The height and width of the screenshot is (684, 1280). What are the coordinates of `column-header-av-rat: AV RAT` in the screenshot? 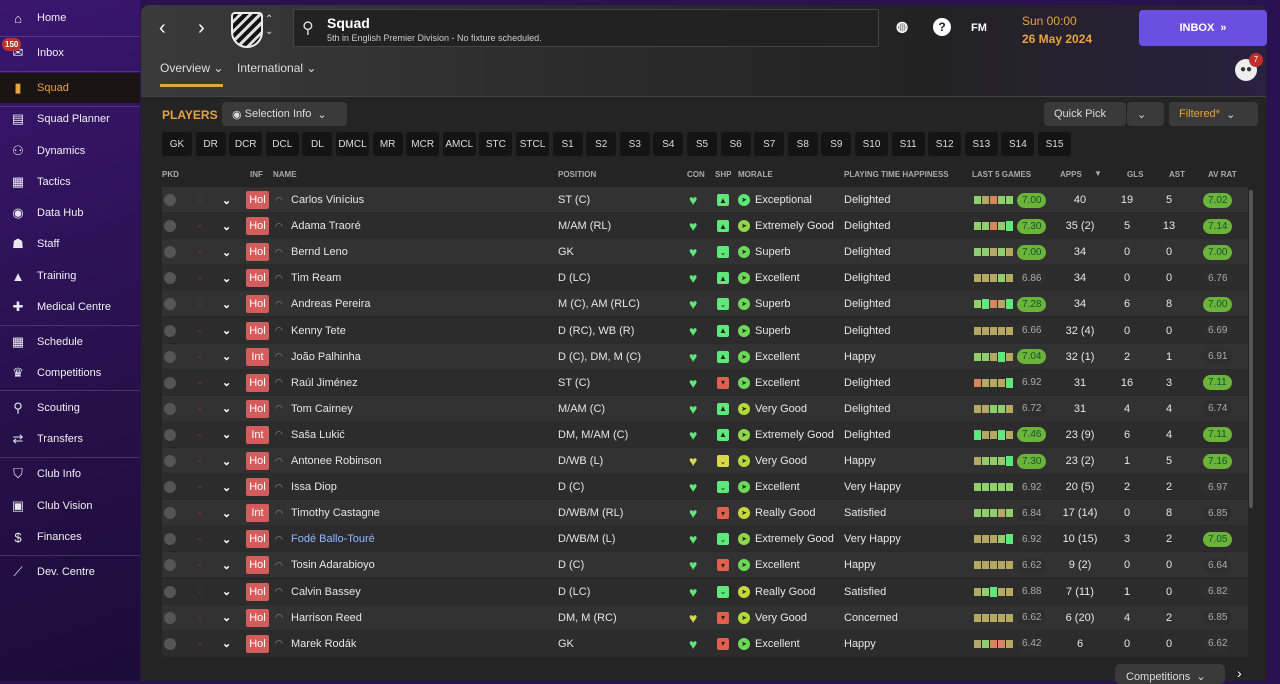 It's located at (1222, 174).